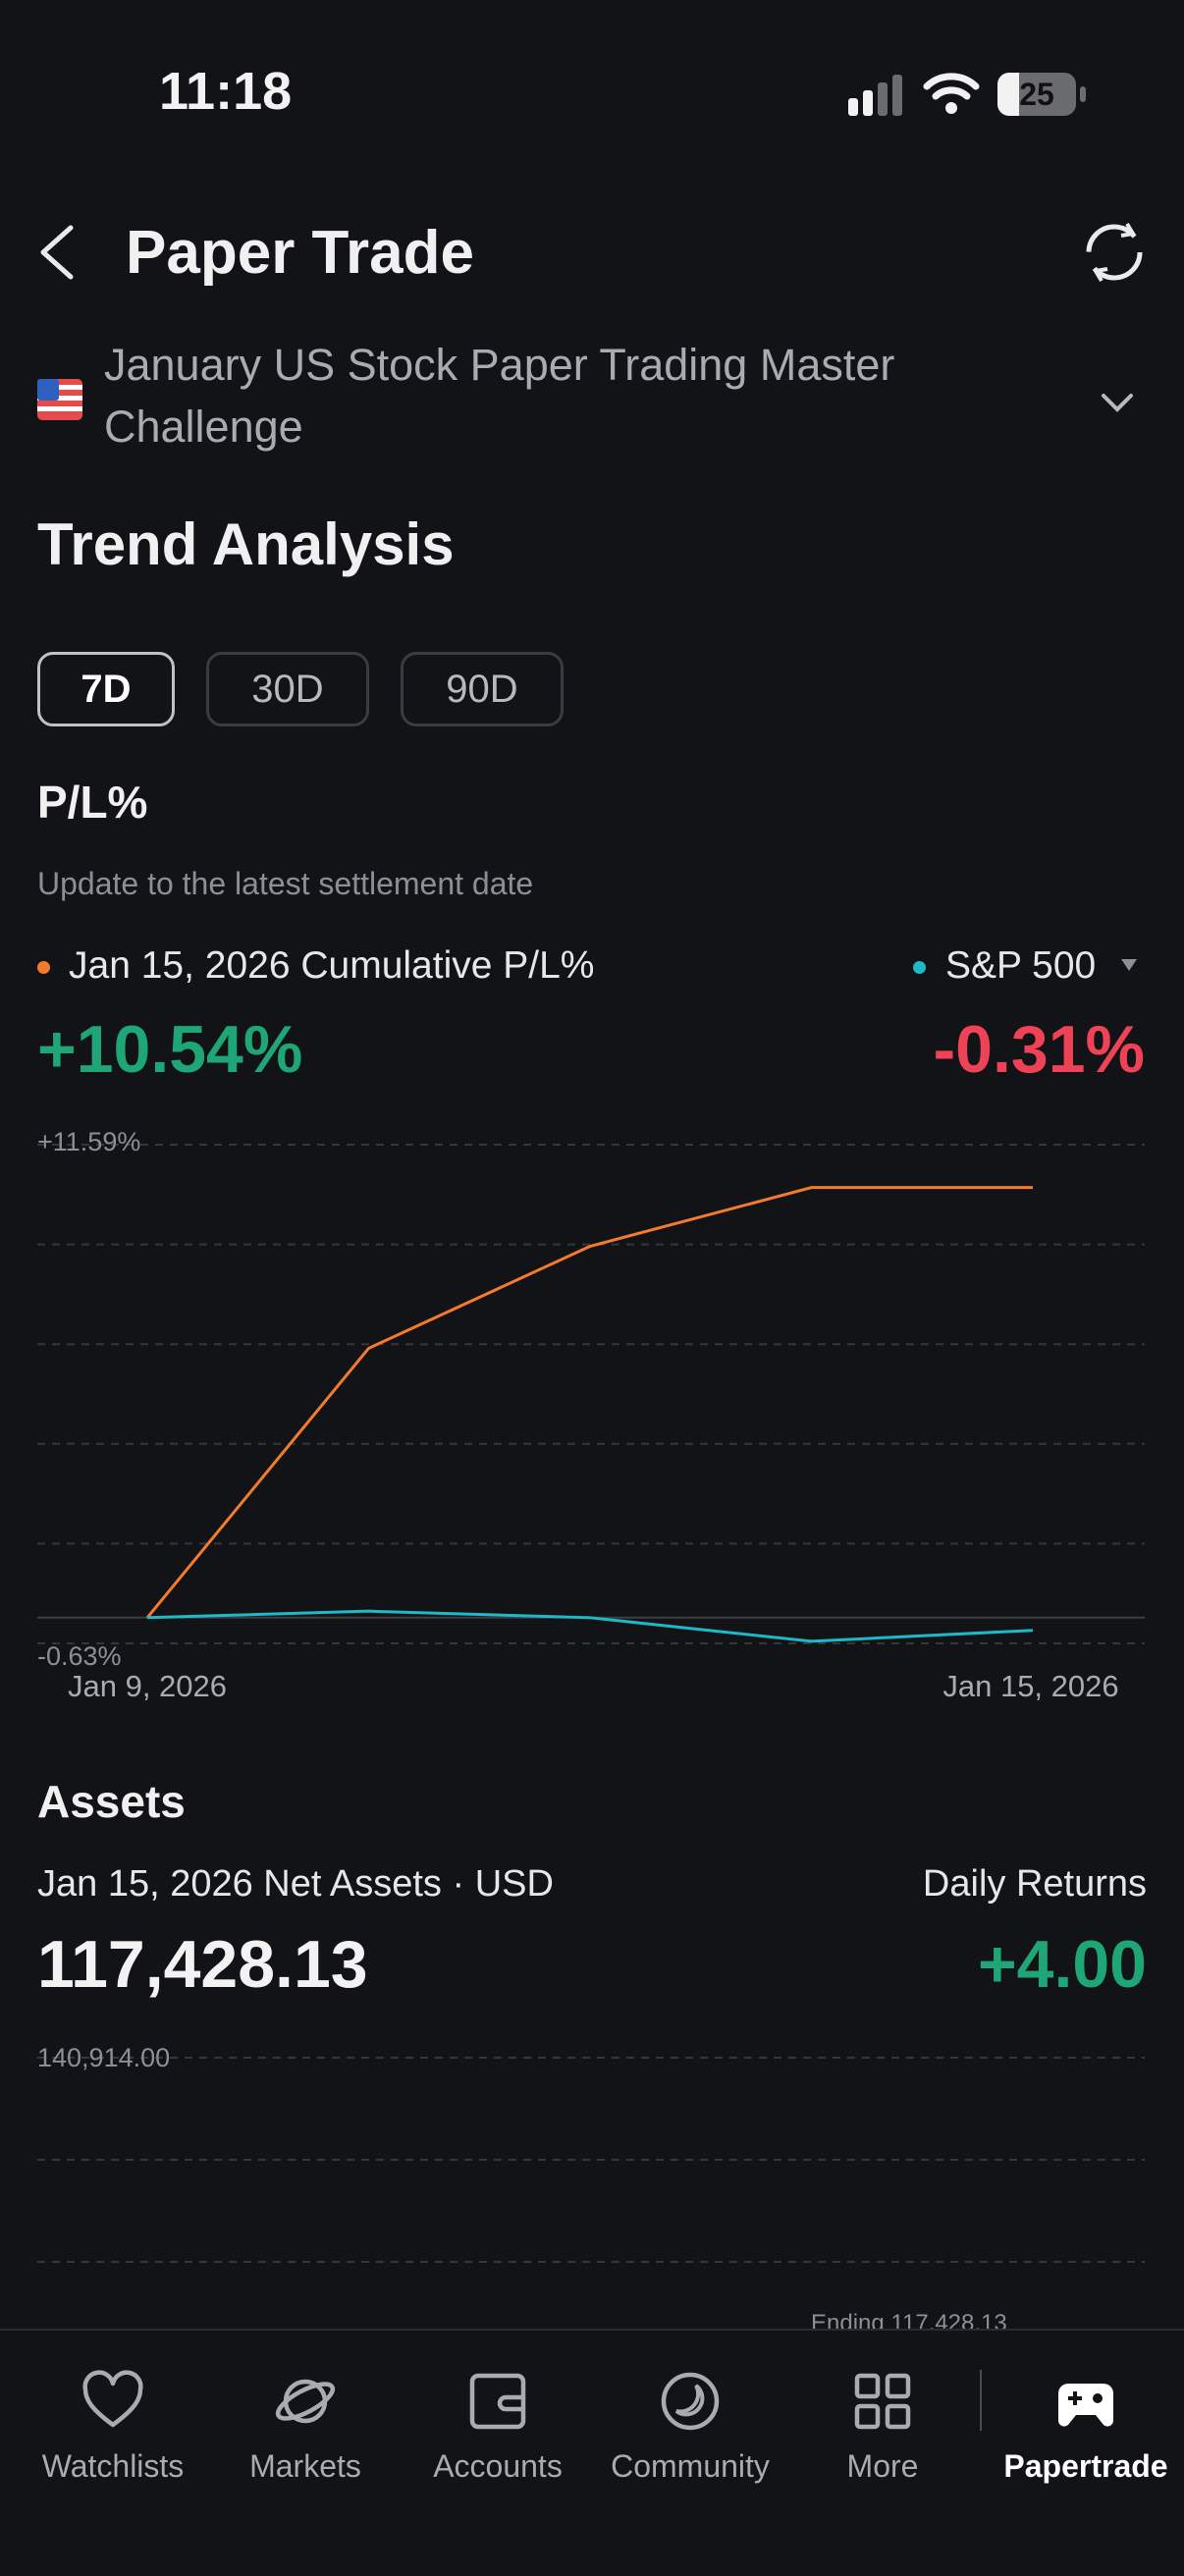 The height and width of the screenshot is (2576, 1184). I want to click on benchmark-legend-dot, so click(919, 967).